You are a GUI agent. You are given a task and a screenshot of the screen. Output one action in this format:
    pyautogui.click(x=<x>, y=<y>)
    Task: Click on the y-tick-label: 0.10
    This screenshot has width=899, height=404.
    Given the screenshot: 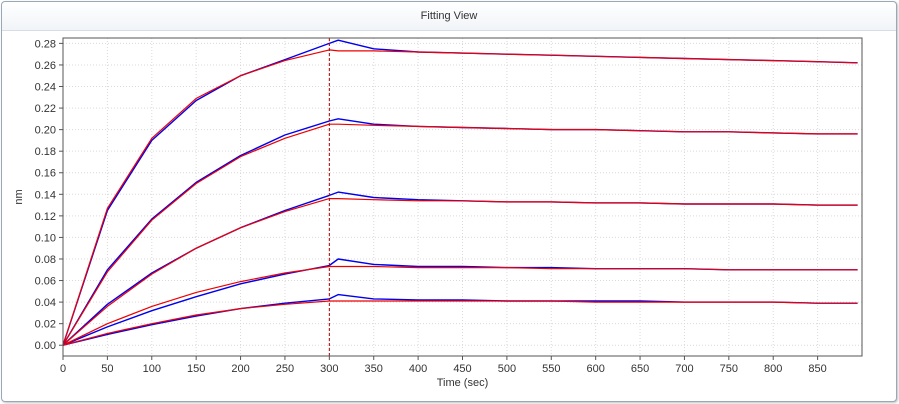 What is the action you would take?
    pyautogui.click(x=45, y=238)
    